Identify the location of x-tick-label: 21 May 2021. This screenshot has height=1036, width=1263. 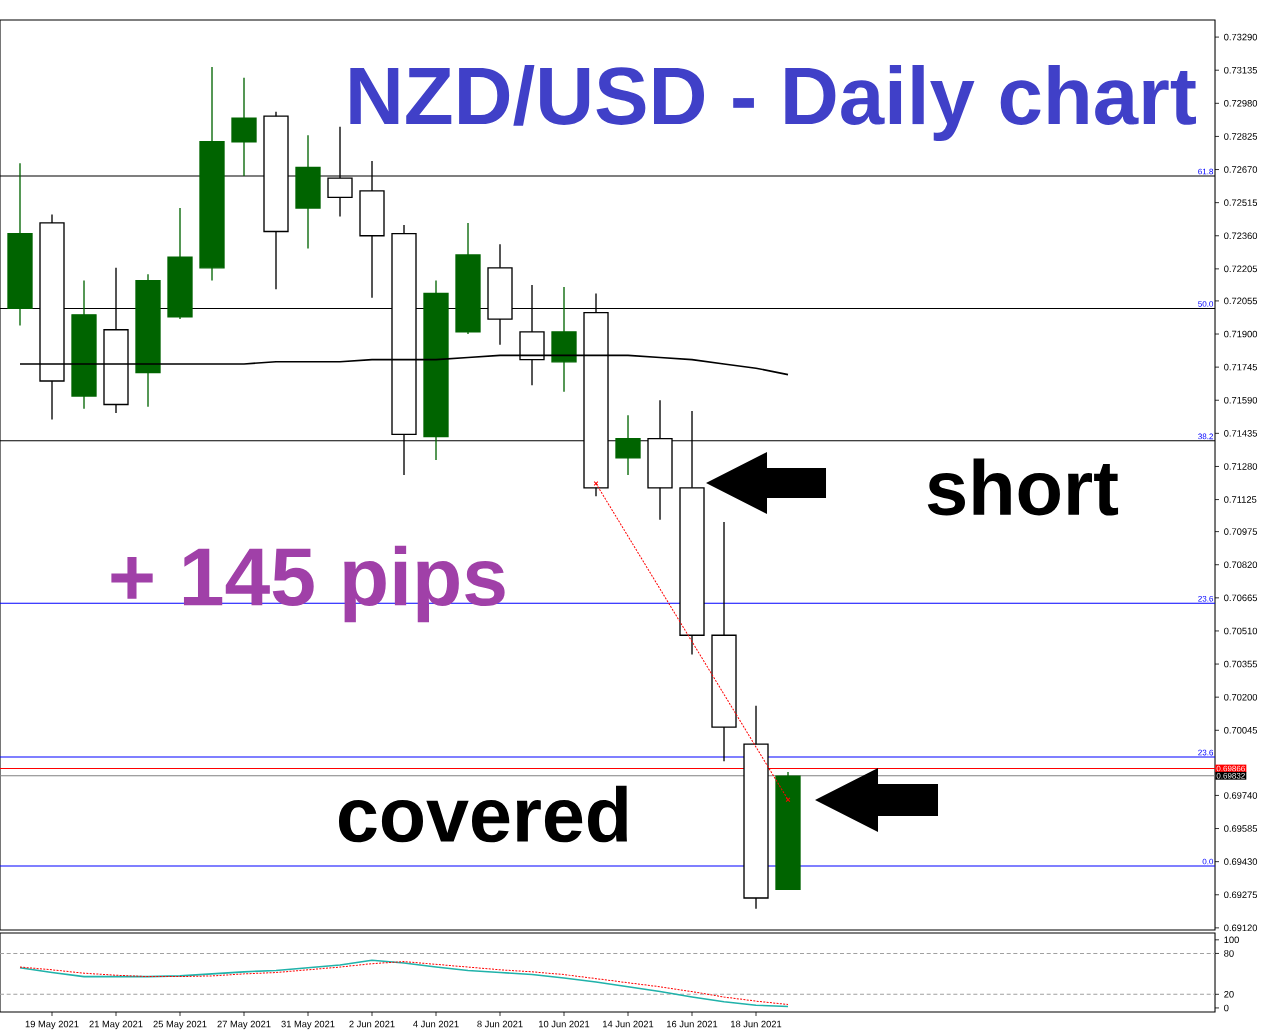
(116, 1025).